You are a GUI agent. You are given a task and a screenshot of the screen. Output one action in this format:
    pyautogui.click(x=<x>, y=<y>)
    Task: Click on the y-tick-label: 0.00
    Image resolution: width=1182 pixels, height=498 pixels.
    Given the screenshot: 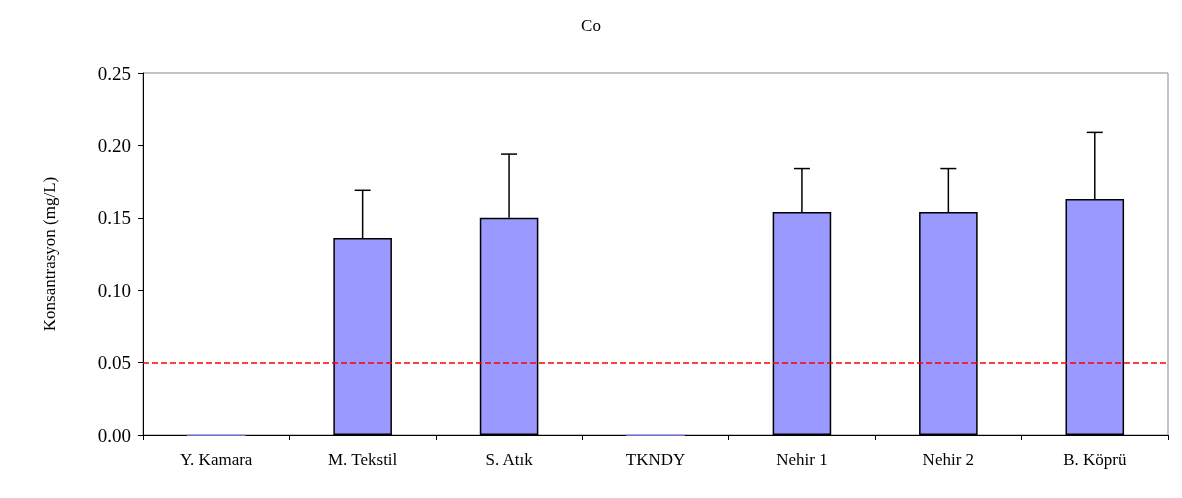 What is the action you would take?
    pyautogui.click(x=114, y=435)
    